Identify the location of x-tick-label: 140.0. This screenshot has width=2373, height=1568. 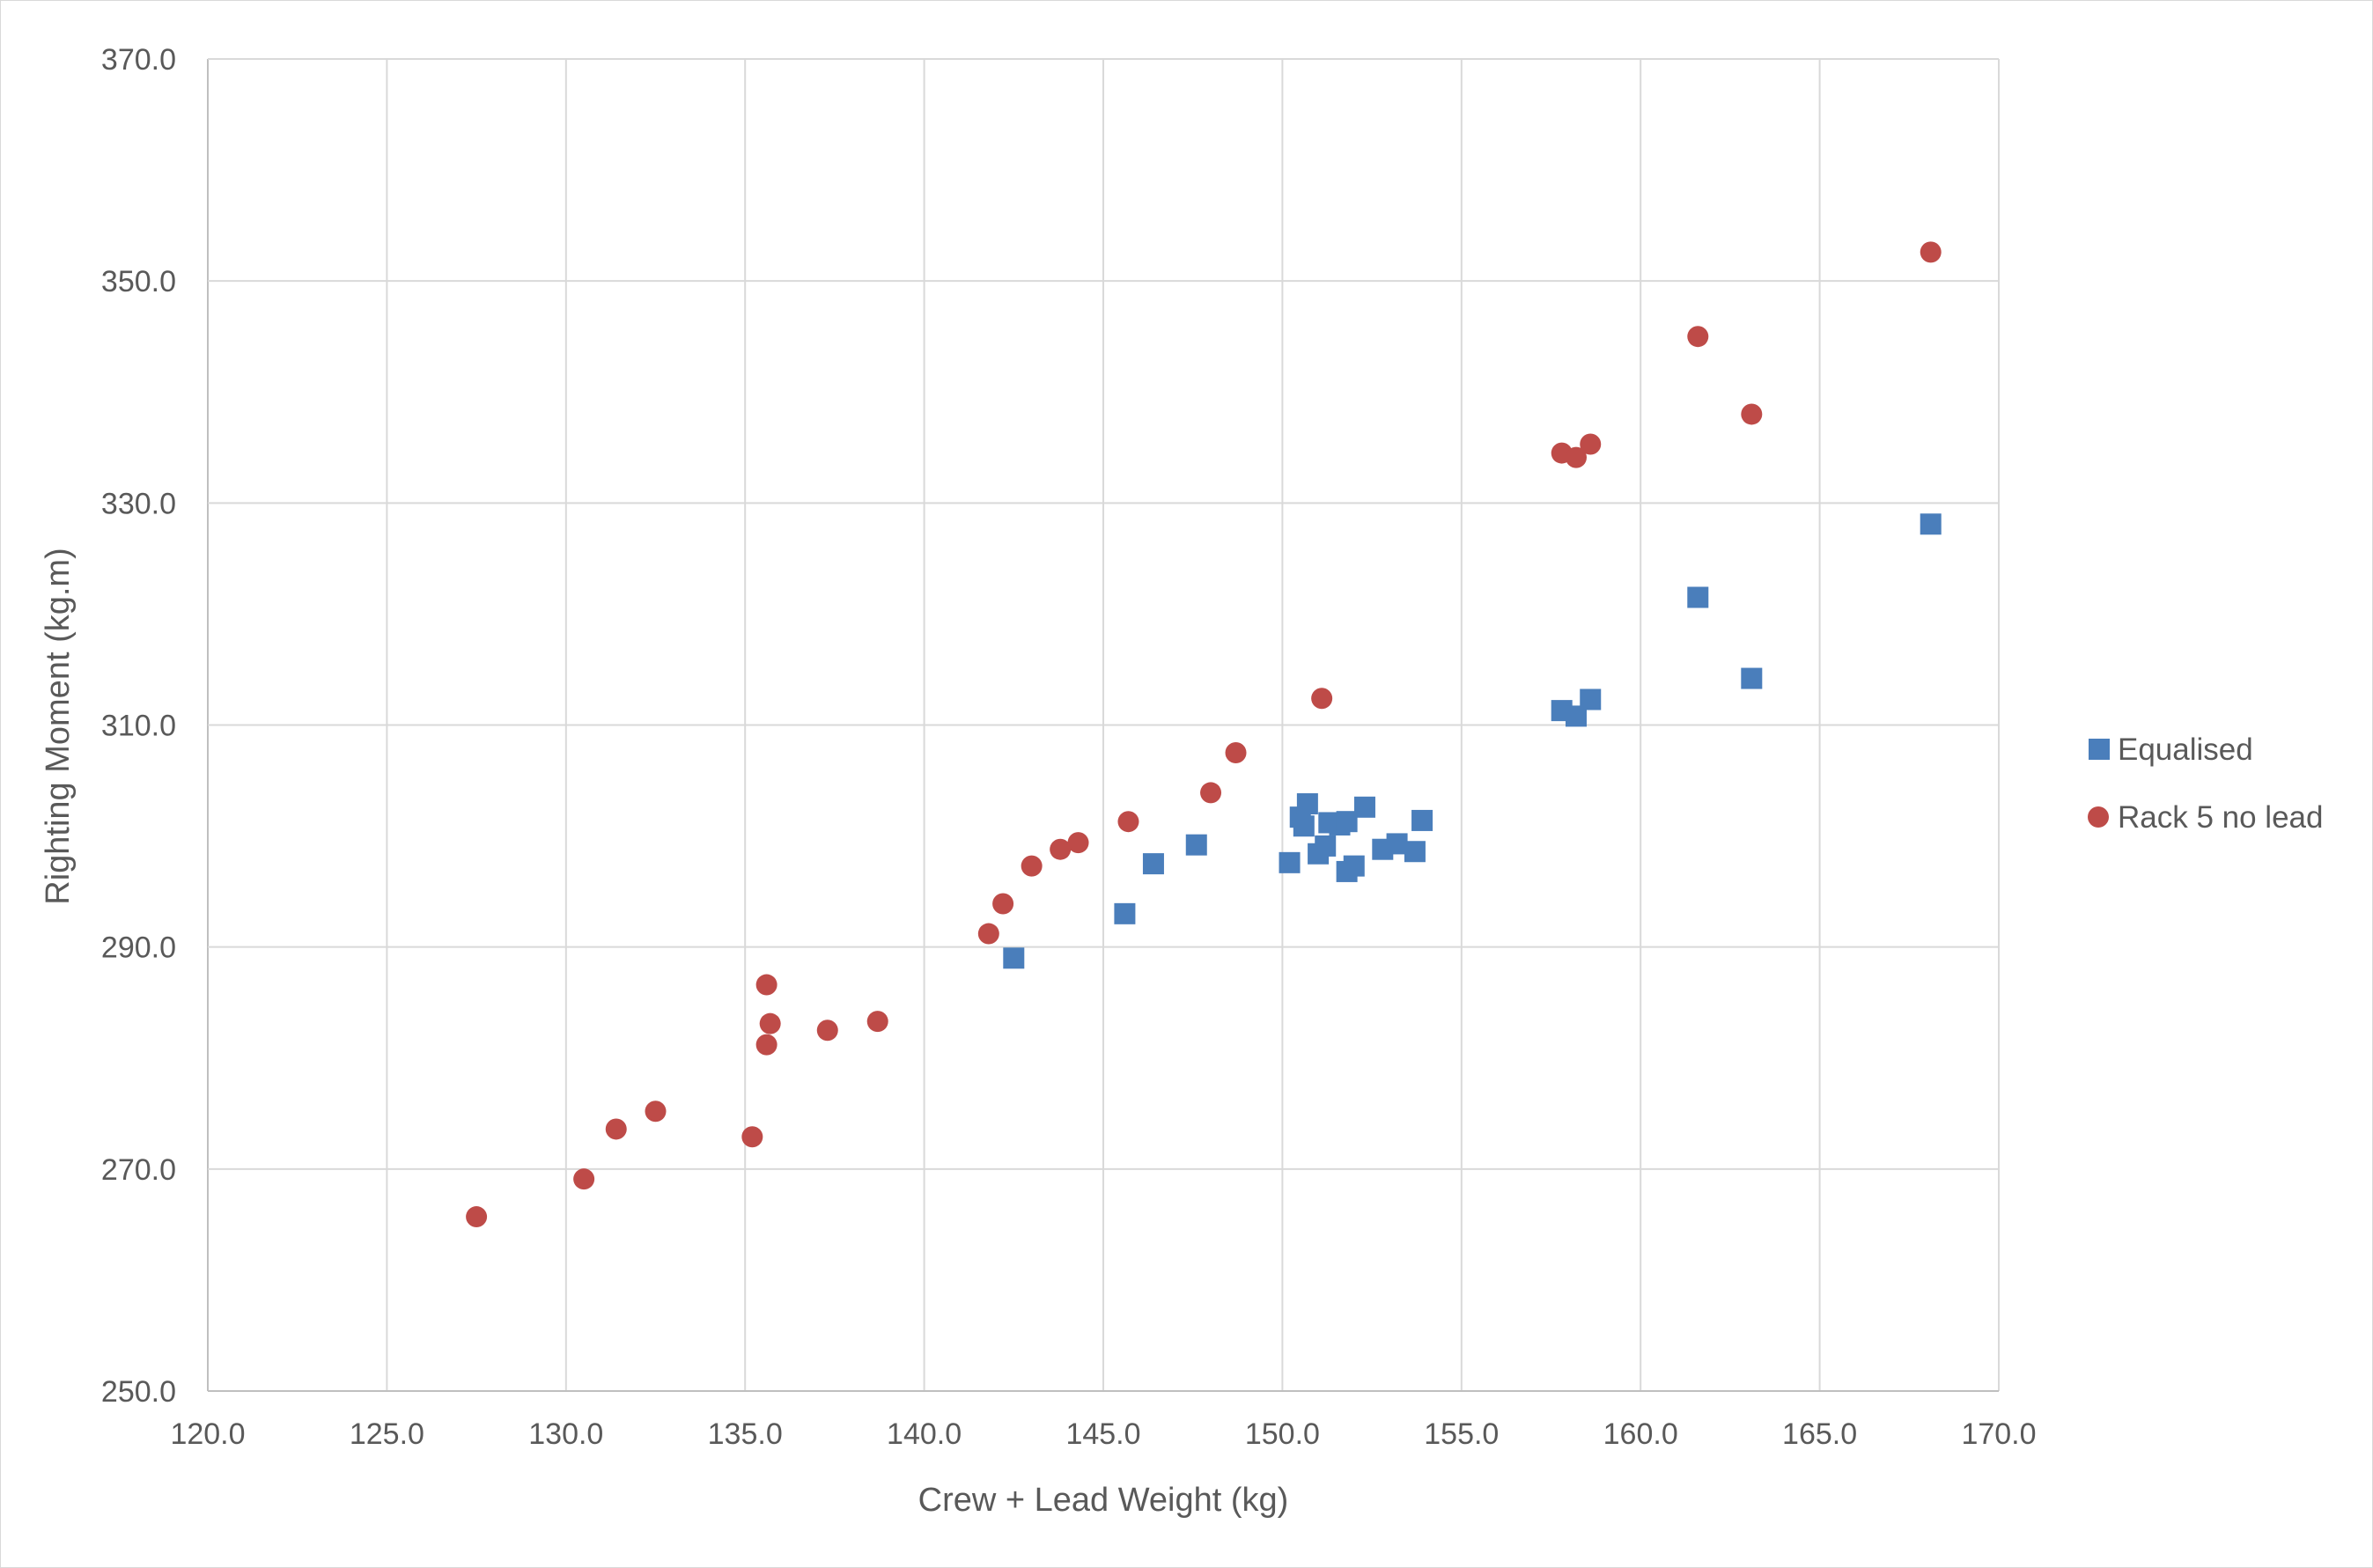
(924, 1434).